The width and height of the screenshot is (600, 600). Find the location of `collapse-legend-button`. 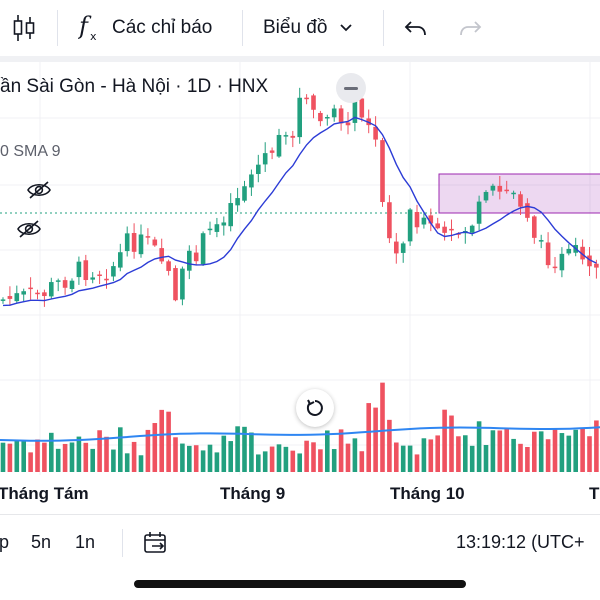

collapse-legend-button is located at coordinates (351, 88).